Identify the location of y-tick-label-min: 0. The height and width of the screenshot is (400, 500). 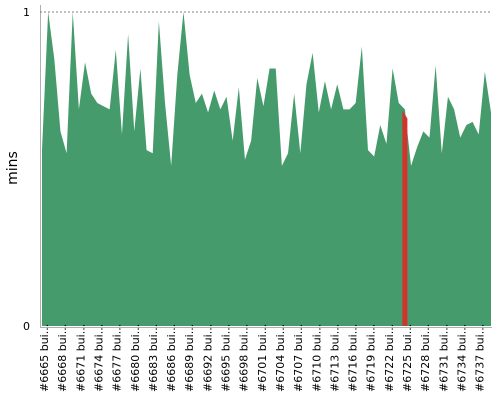
(26, 326).